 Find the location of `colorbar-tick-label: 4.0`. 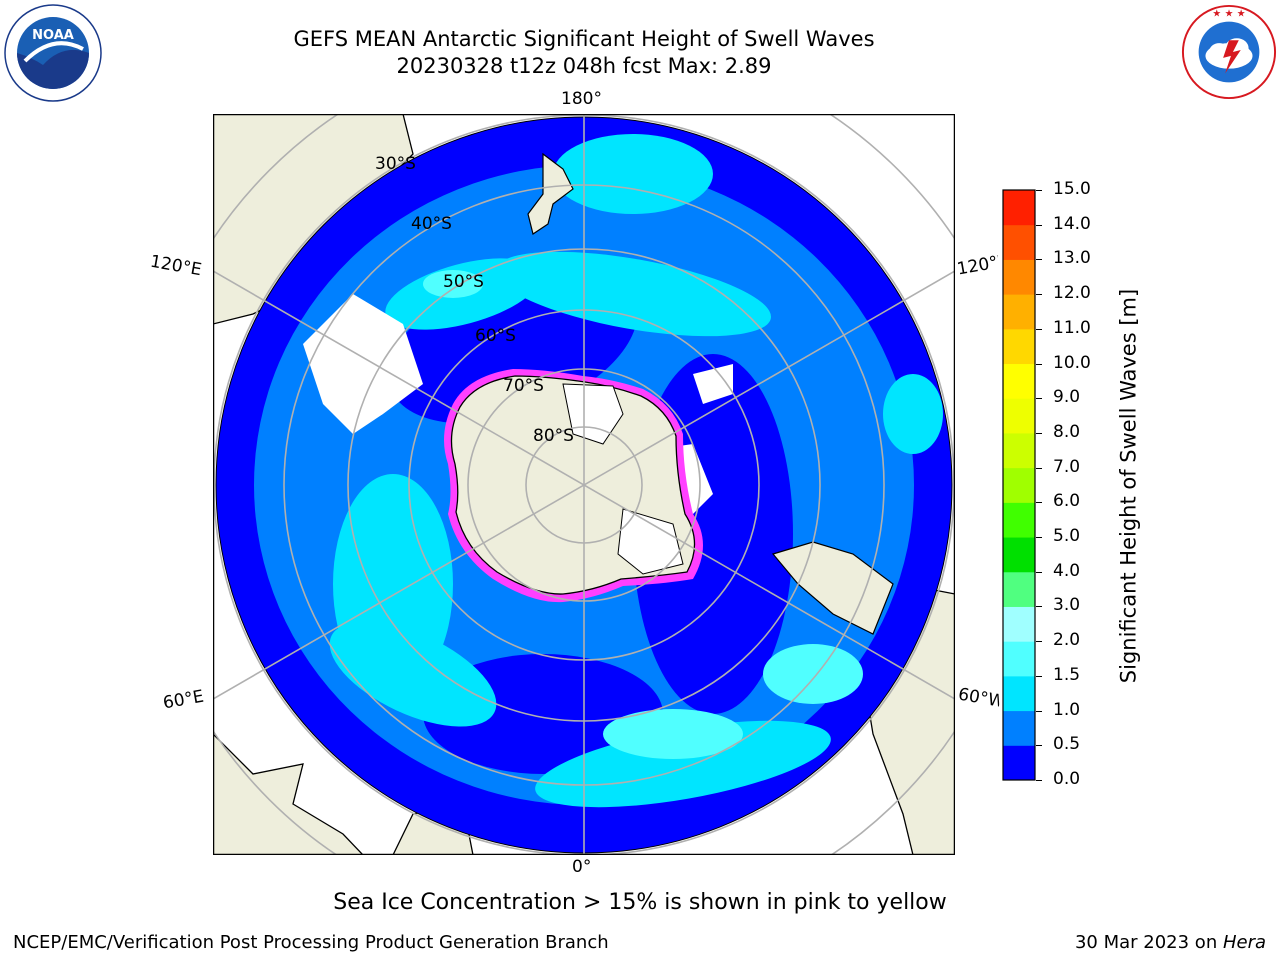

colorbar-tick-label: 4.0 is located at coordinates (1067, 570).